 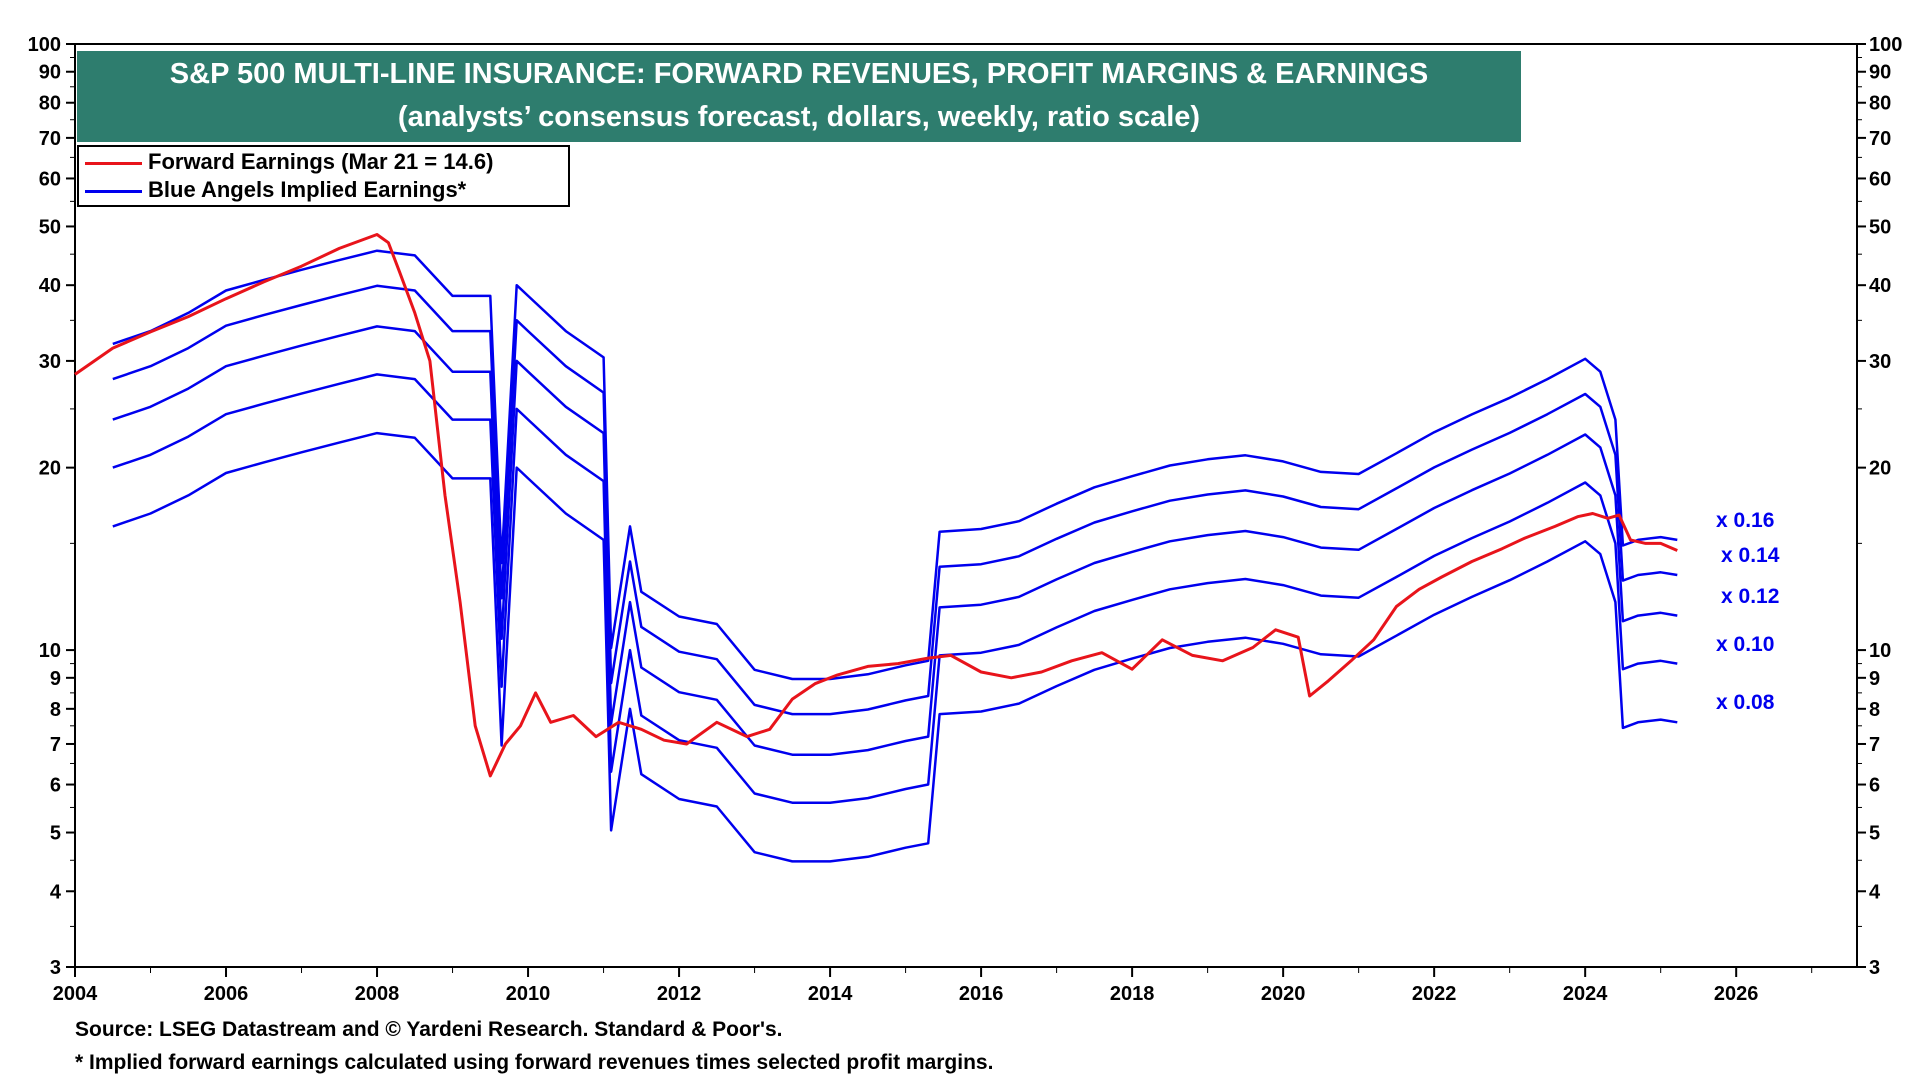 I want to click on legend-swatch-red, so click(x=113, y=163).